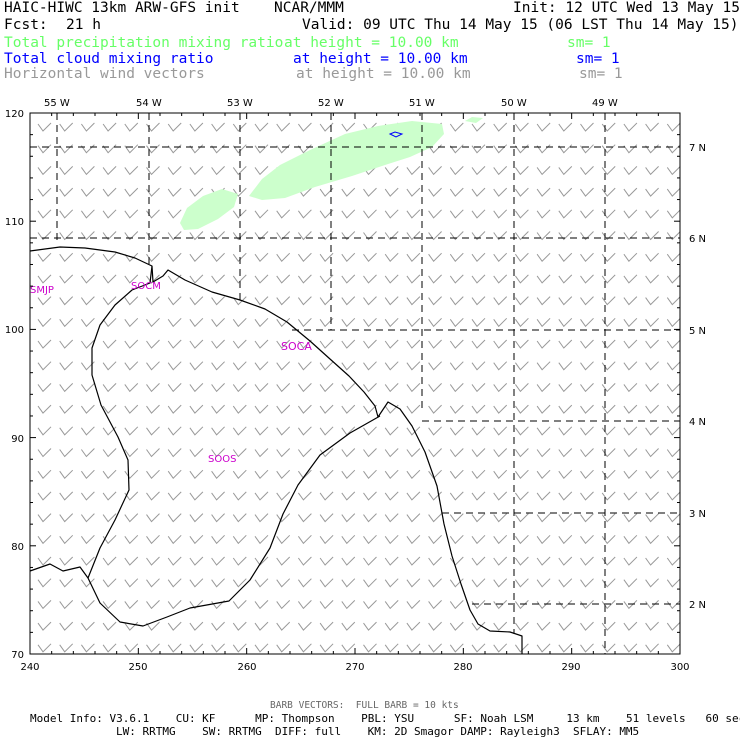  I want to click on lat-label: 6 N, so click(697, 239).